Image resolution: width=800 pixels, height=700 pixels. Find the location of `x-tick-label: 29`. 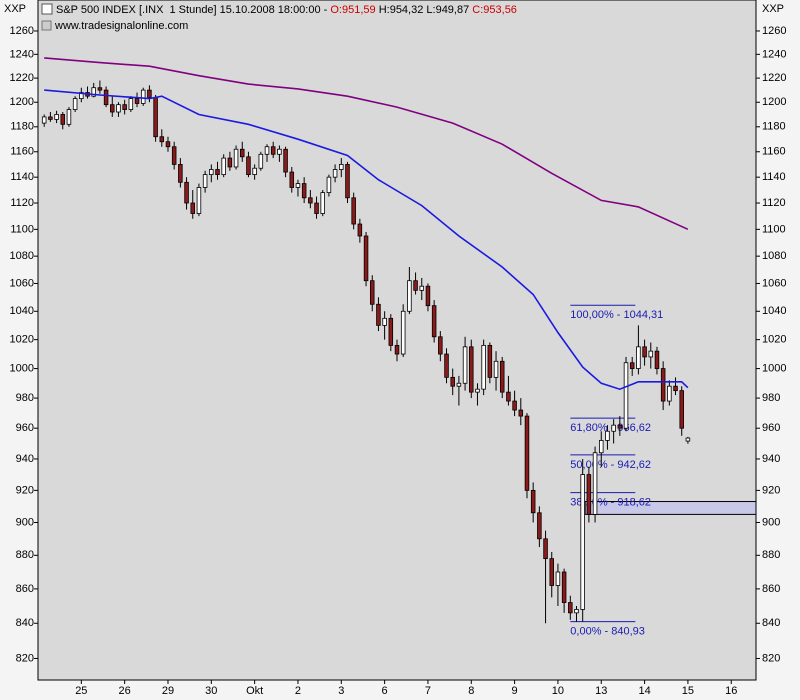

x-tick-label: 29 is located at coordinates (168, 691).